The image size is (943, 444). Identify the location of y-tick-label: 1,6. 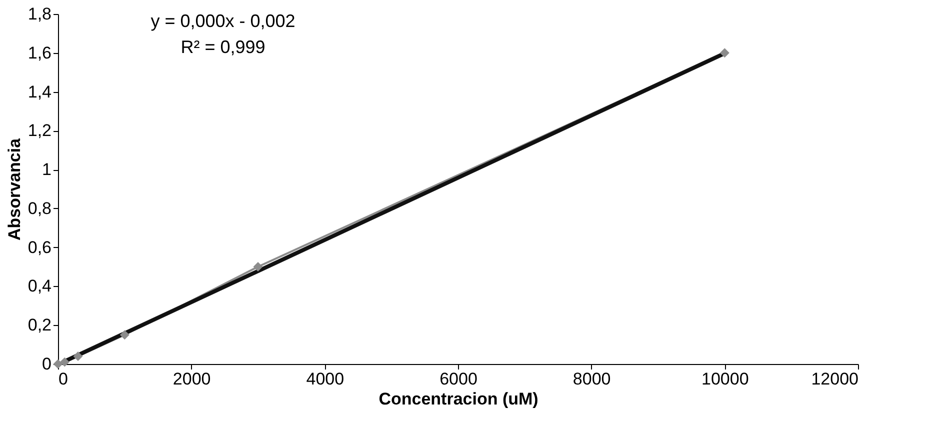
(40, 52).